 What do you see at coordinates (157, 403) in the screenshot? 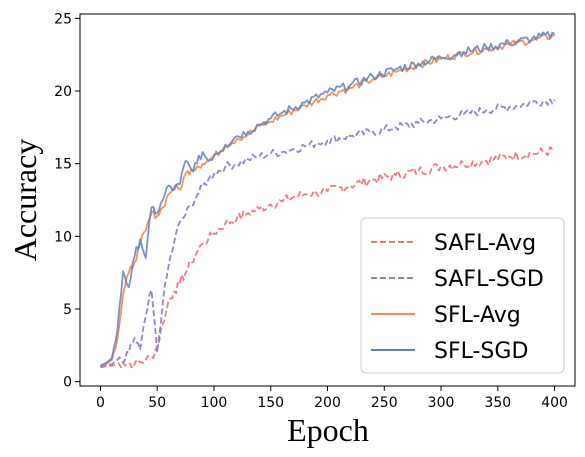
I see `x-tick-label: 50` at bounding box center [157, 403].